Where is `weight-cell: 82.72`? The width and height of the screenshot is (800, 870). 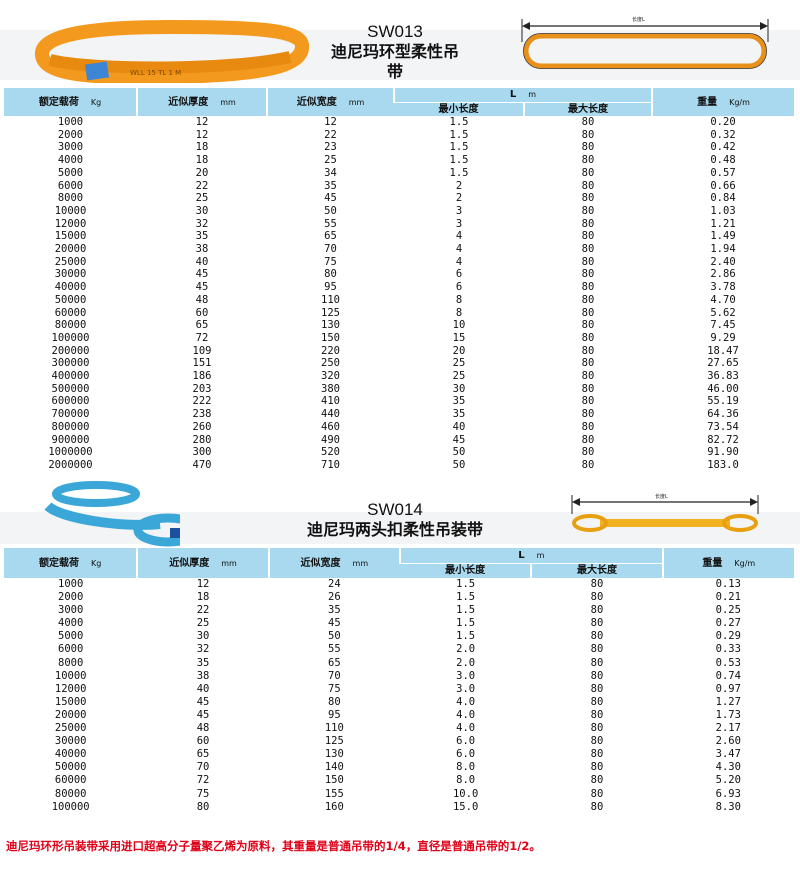
weight-cell: 82.72 is located at coordinates (723, 439).